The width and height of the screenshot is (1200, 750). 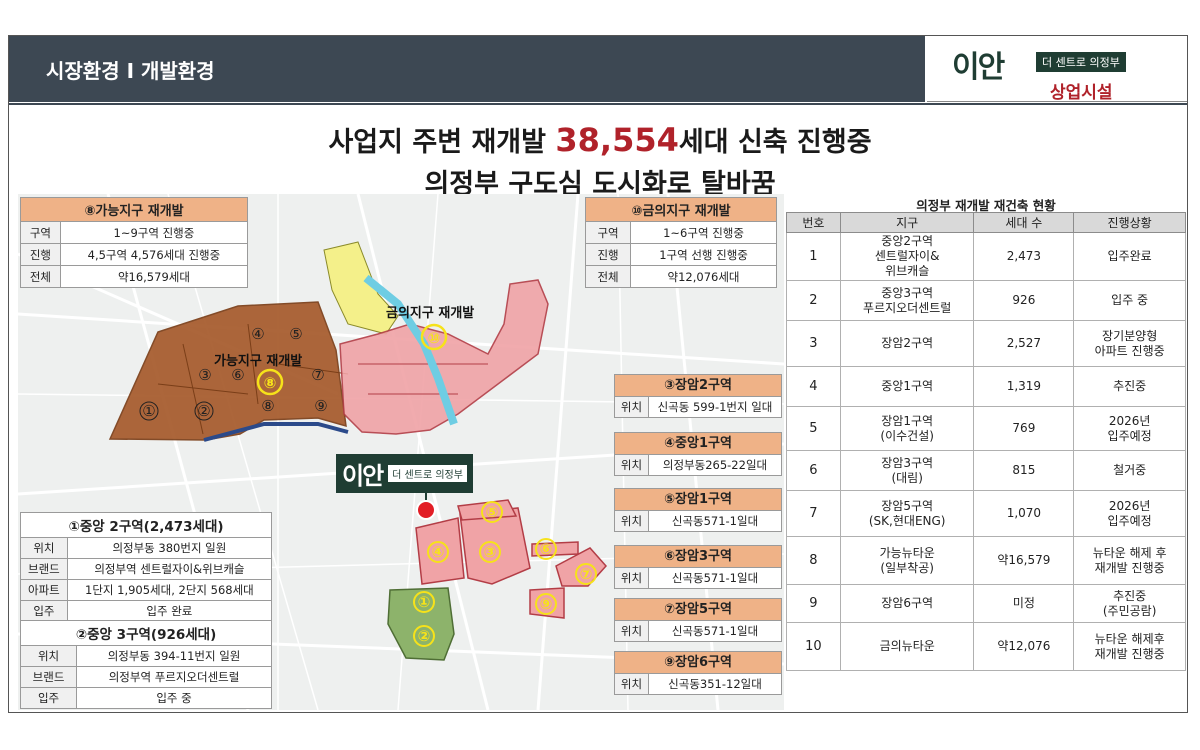 I want to click on status-cell-name: 장암6구역, so click(x=907, y=603).